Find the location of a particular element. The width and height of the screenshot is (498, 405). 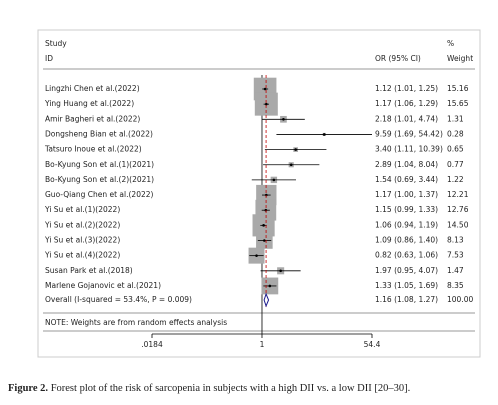

overall-label: 1.16 (1.08, 1.27) is located at coordinates (406, 299).